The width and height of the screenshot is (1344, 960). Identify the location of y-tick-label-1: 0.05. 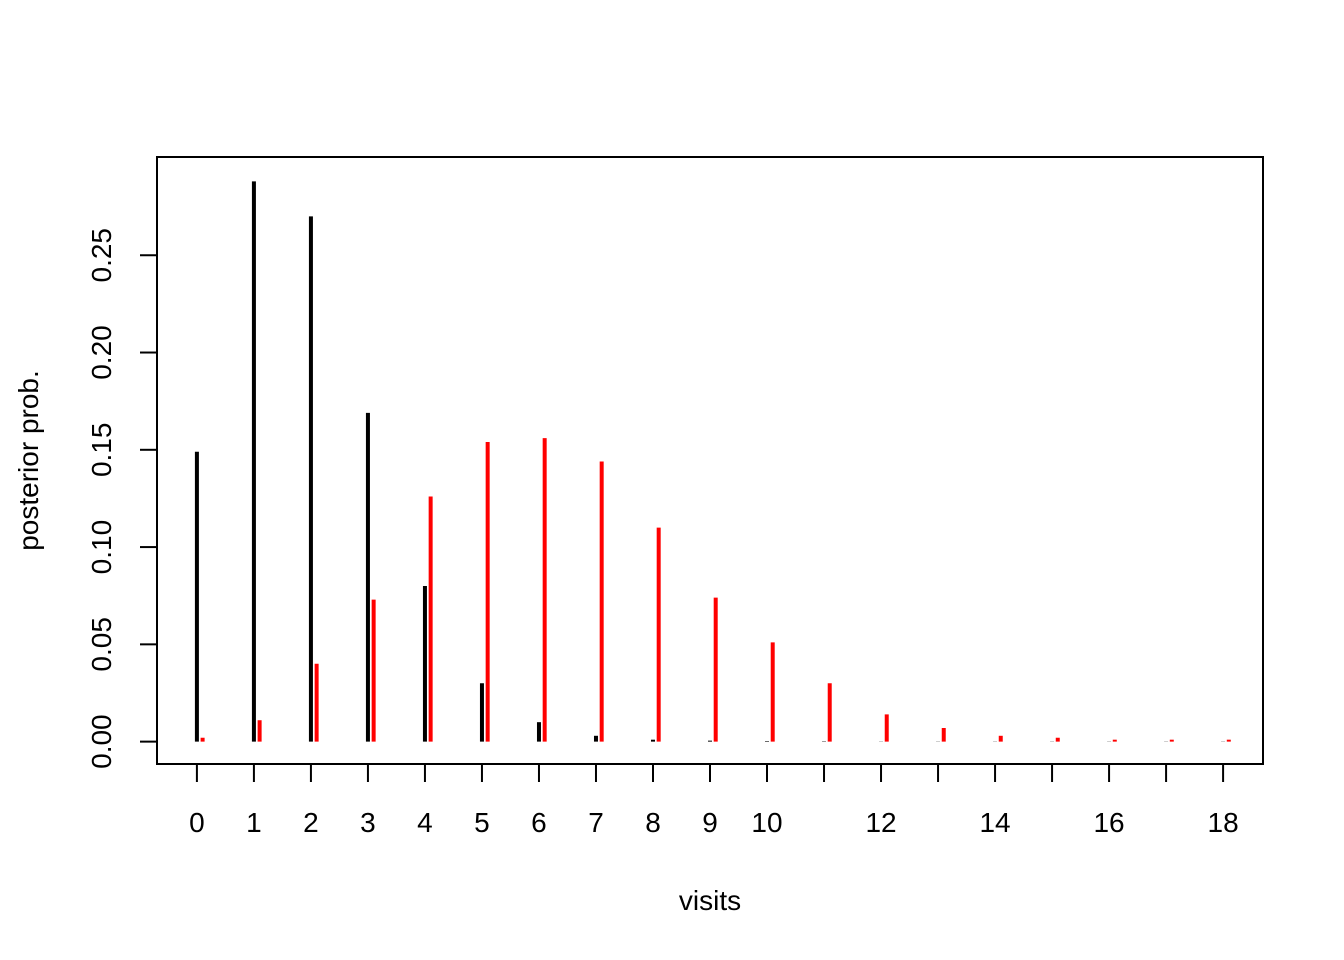
(101, 644).